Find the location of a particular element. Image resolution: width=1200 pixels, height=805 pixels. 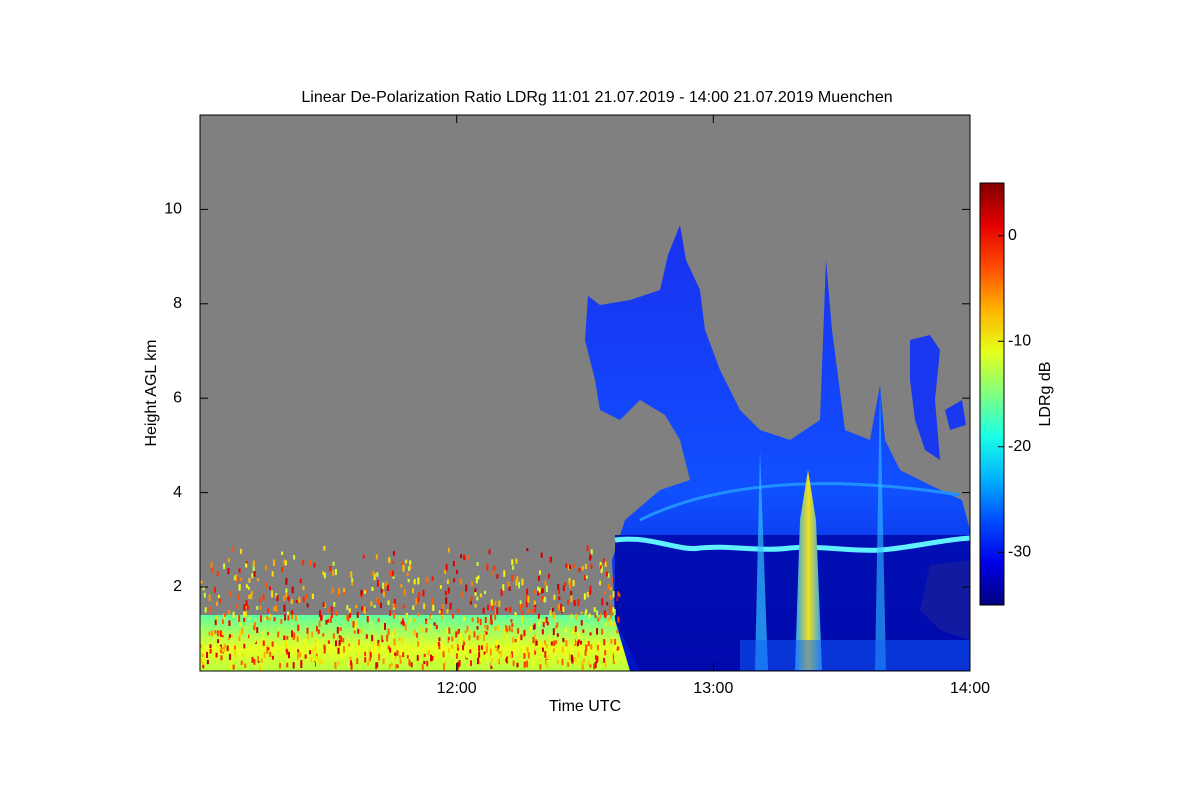

precip-ground is located at coordinates (855, 655).